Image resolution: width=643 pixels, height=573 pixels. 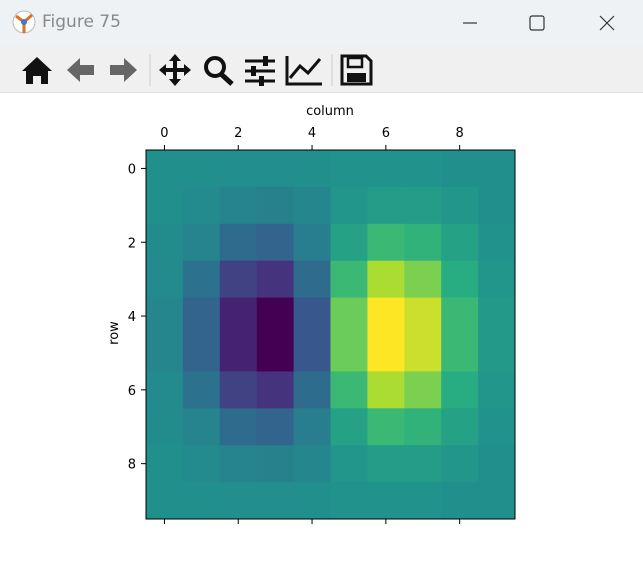 What do you see at coordinates (81, 22) in the screenshot?
I see `window-title: Figure 75` at bounding box center [81, 22].